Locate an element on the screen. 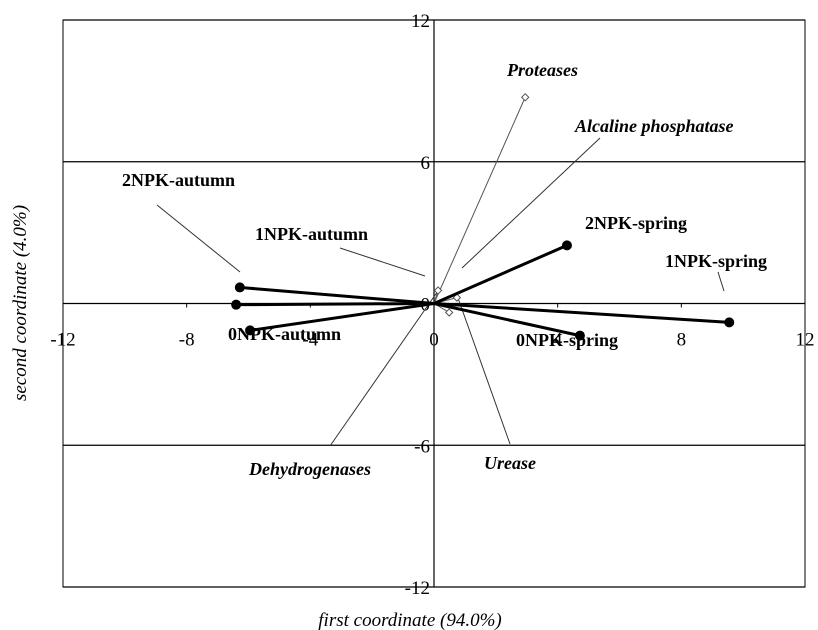 This screenshot has width=818, height=630. vector-line is located at coordinates (479, 200).